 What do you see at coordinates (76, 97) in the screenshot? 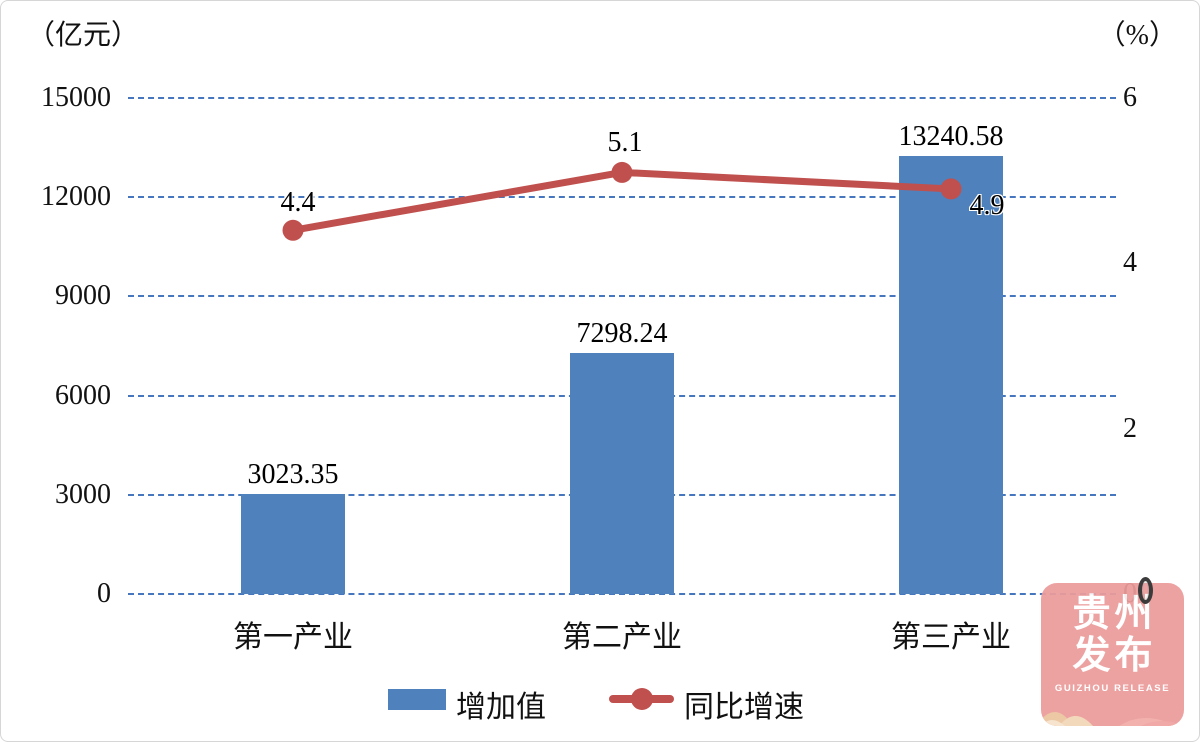
I see `left-axis-tick-label: 15000` at bounding box center [76, 97].